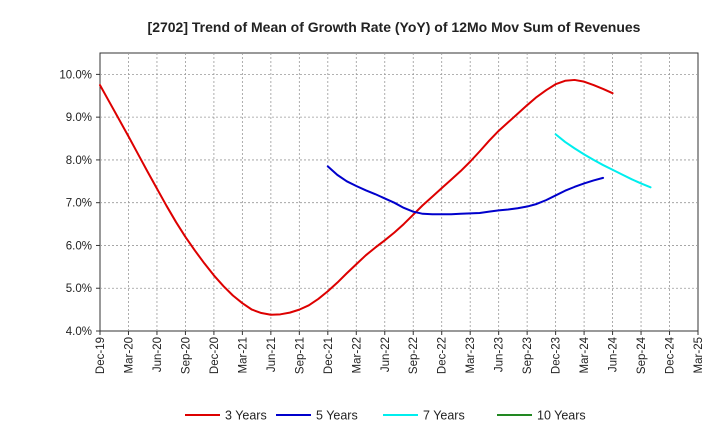  What do you see at coordinates (642, 355) in the screenshot?
I see `x-tick-label: Sep-24` at bounding box center [642, 355].